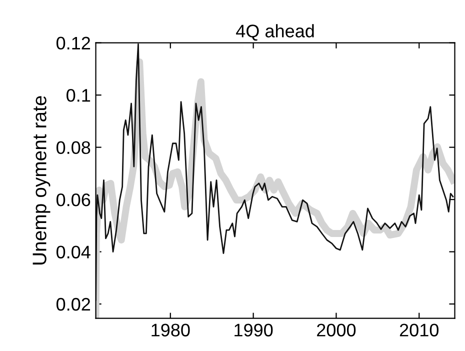 This screenshot has width=465, height=351. Describe the element at coordinates (253, 330) in the screenshot. I see `x-tick-label: 1990` at that location.